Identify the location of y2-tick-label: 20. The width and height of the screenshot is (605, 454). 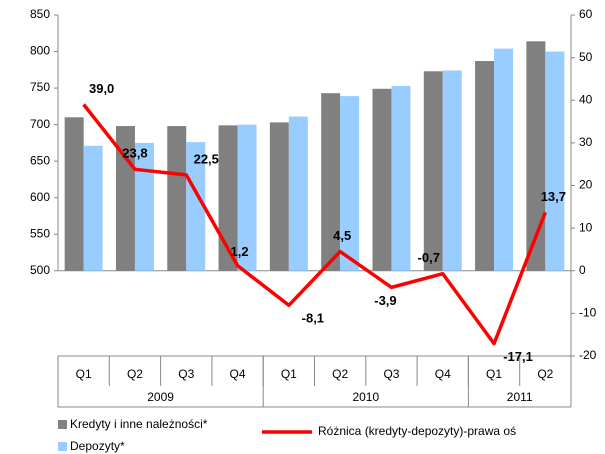
(586, 185).